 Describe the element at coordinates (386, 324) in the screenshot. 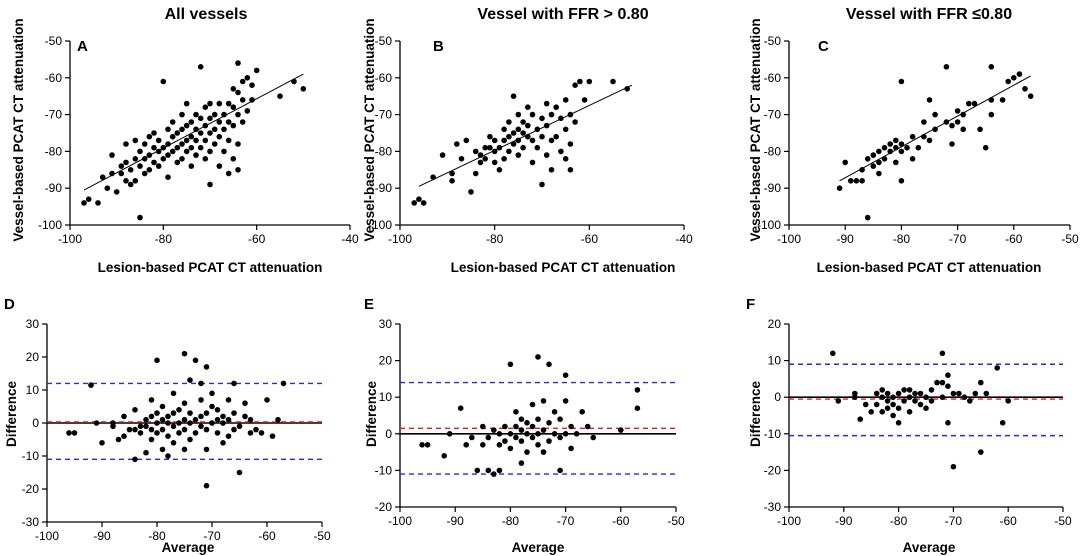

I see `y-tick-label: 30` at that location.